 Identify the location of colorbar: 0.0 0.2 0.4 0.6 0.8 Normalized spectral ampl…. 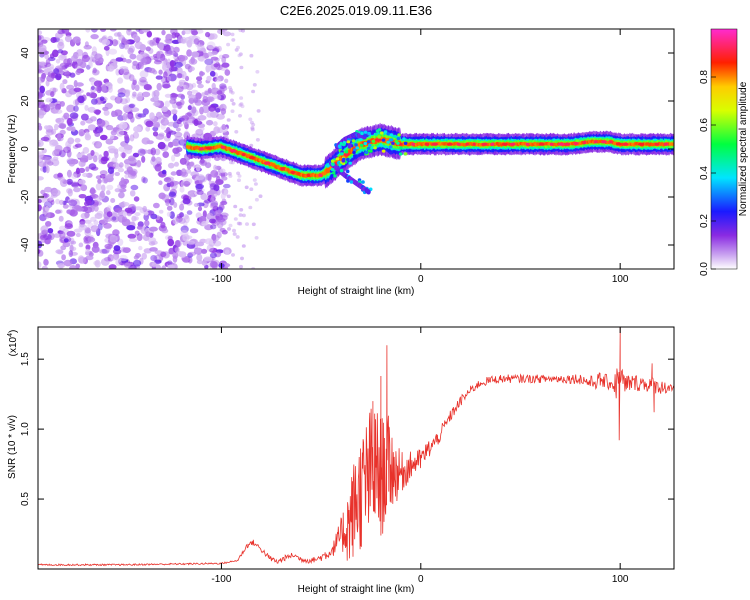
(724, 152).